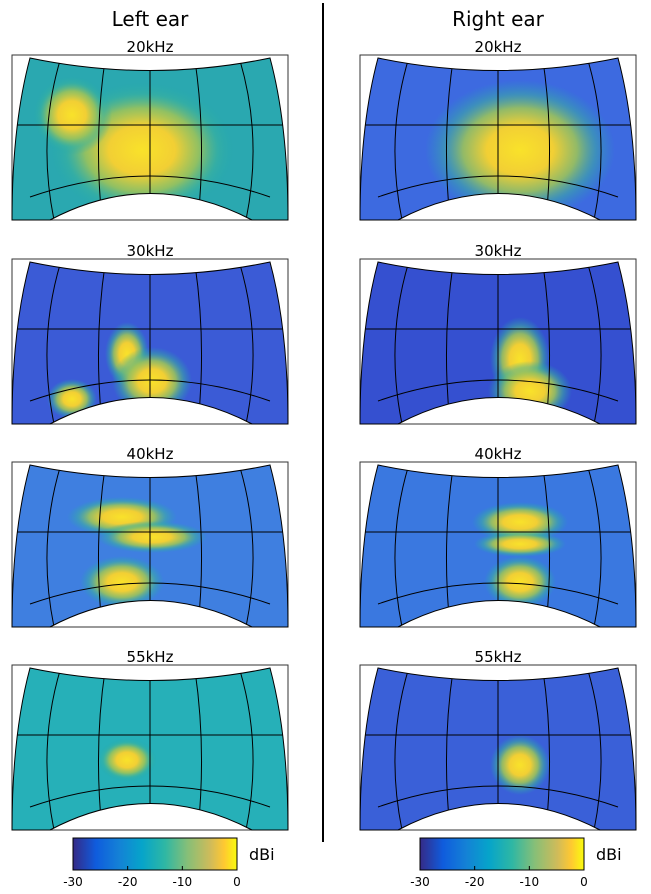 The image size is (651, 894). I want to click on column-title: Left ear, so click(151, 19).